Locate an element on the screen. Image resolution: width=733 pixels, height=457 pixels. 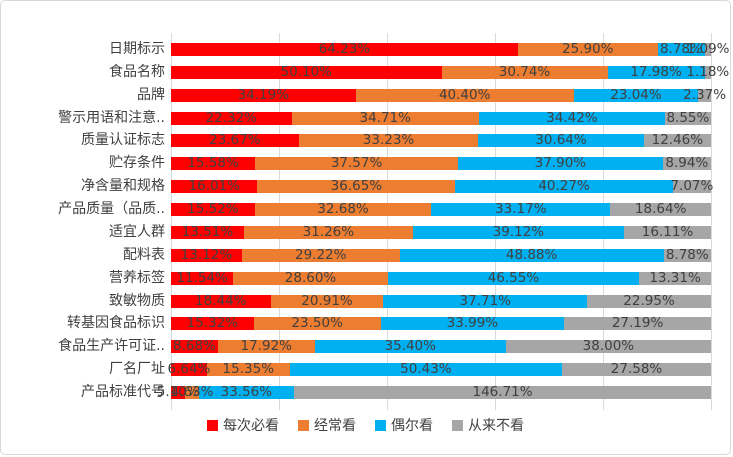
bar-value-label: 28.60% is located at coordinates (310, 277).